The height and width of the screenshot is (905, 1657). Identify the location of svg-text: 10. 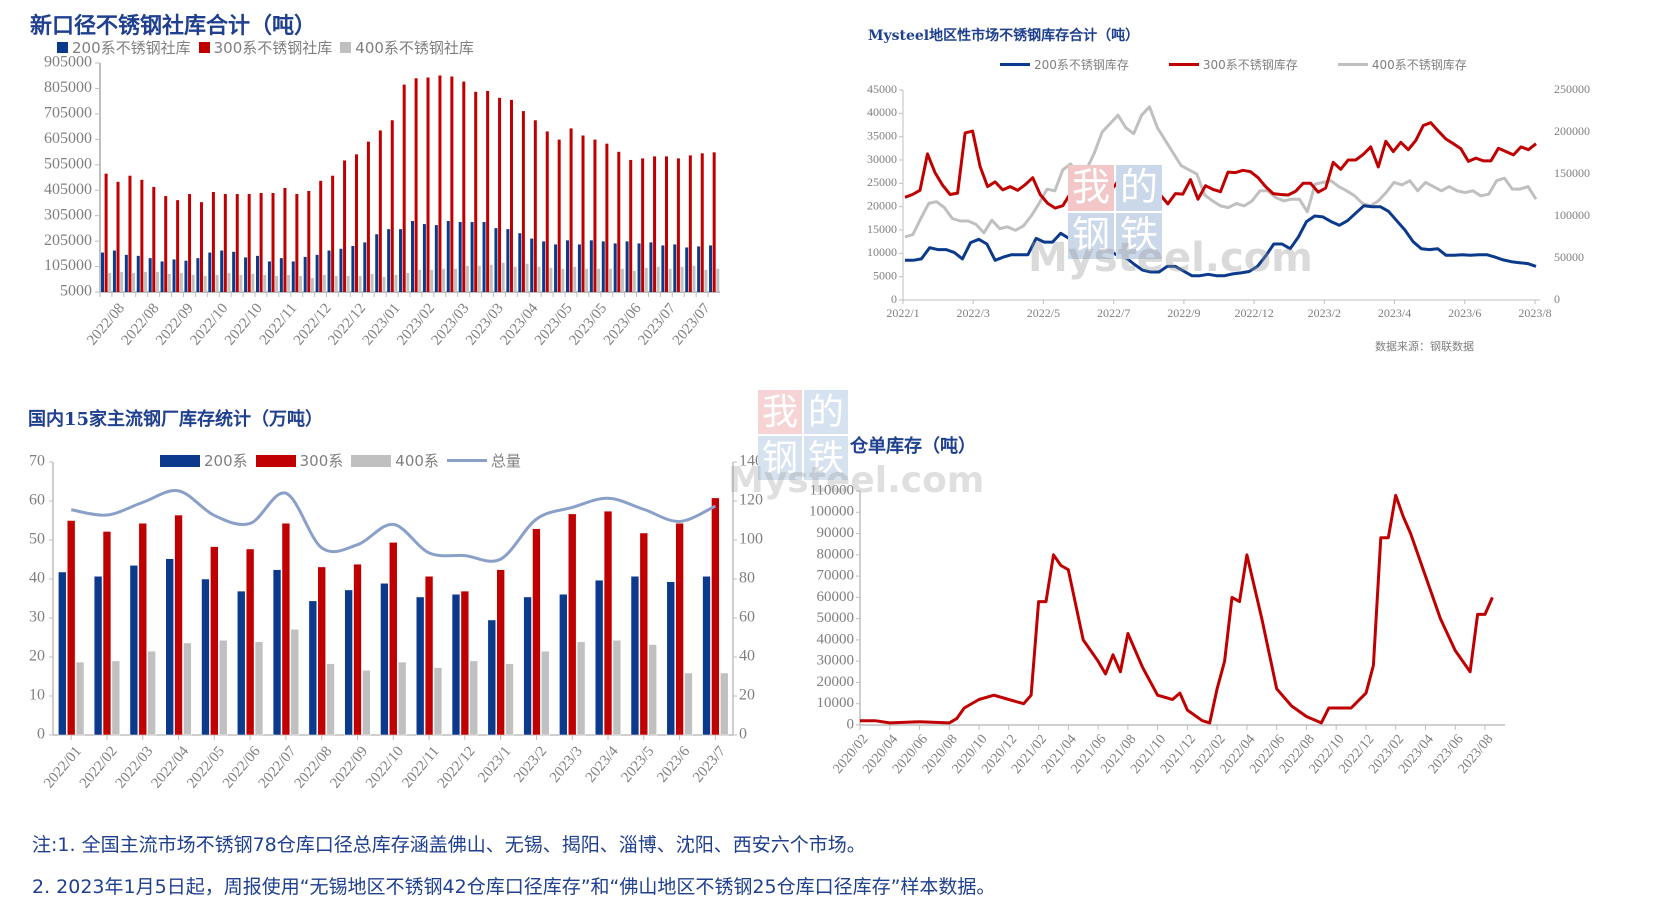
(37, 695).